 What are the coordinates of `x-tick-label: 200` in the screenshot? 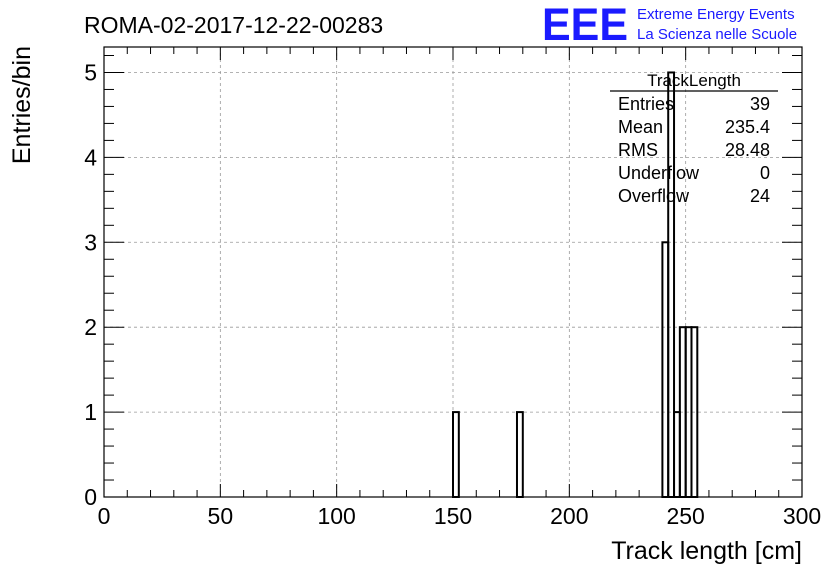 It's located at (569, 516).